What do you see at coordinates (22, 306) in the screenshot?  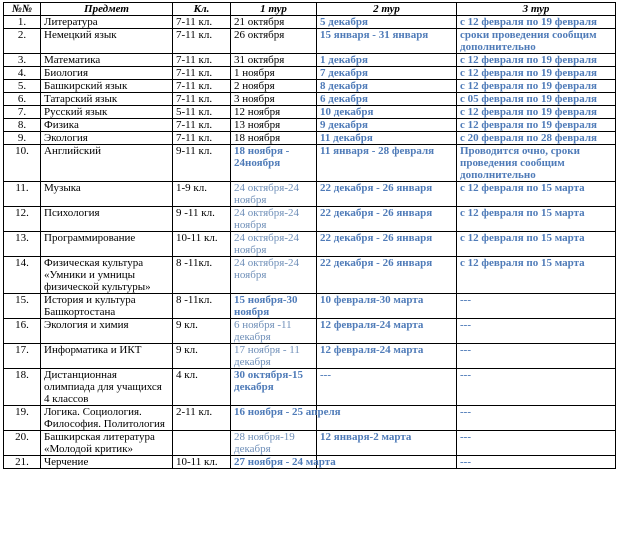 I see `cell-num: 15.` at bounding box center [22, 306].